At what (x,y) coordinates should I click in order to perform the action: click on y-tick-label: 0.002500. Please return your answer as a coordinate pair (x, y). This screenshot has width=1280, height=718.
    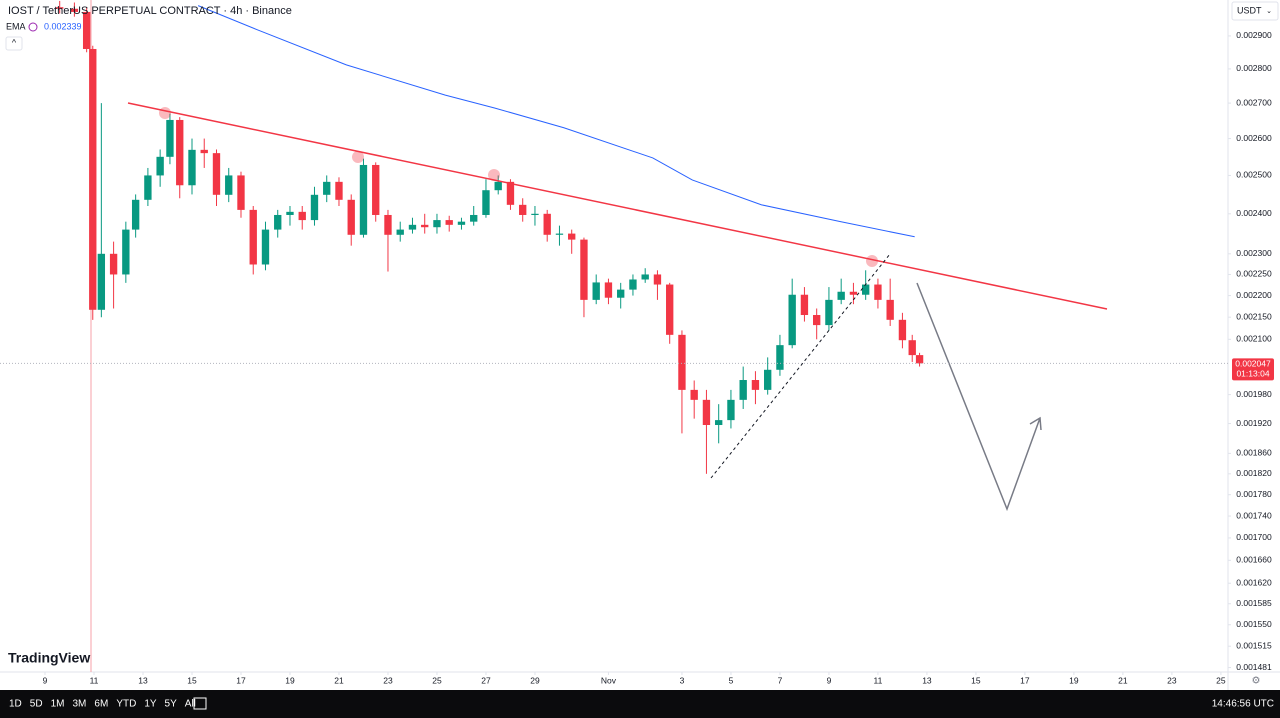
    Looking at the image, I should click on (1254, 175).